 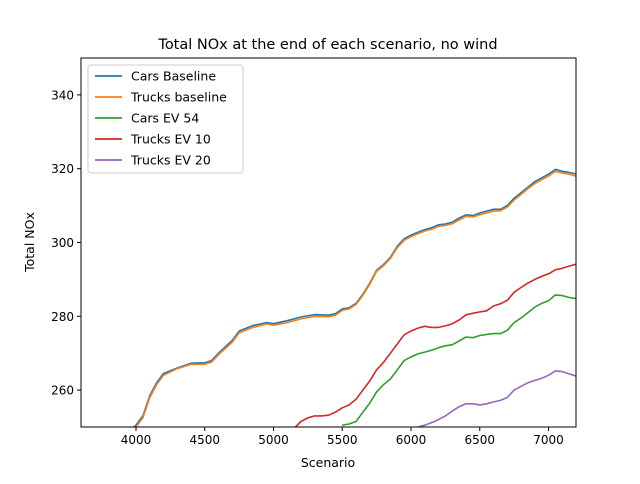 I want to click on x-tick-label: 6500, so click(x=479, y=440).